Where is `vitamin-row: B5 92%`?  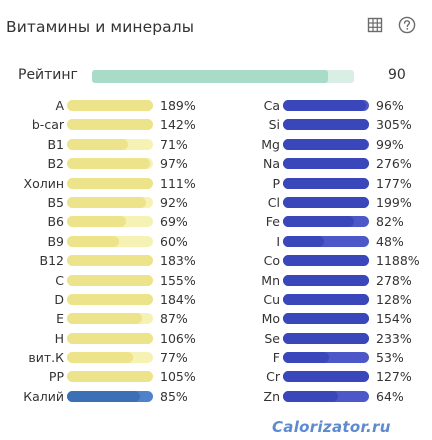 vitamin-row: B5 92% is located at coordinates (108, 202).